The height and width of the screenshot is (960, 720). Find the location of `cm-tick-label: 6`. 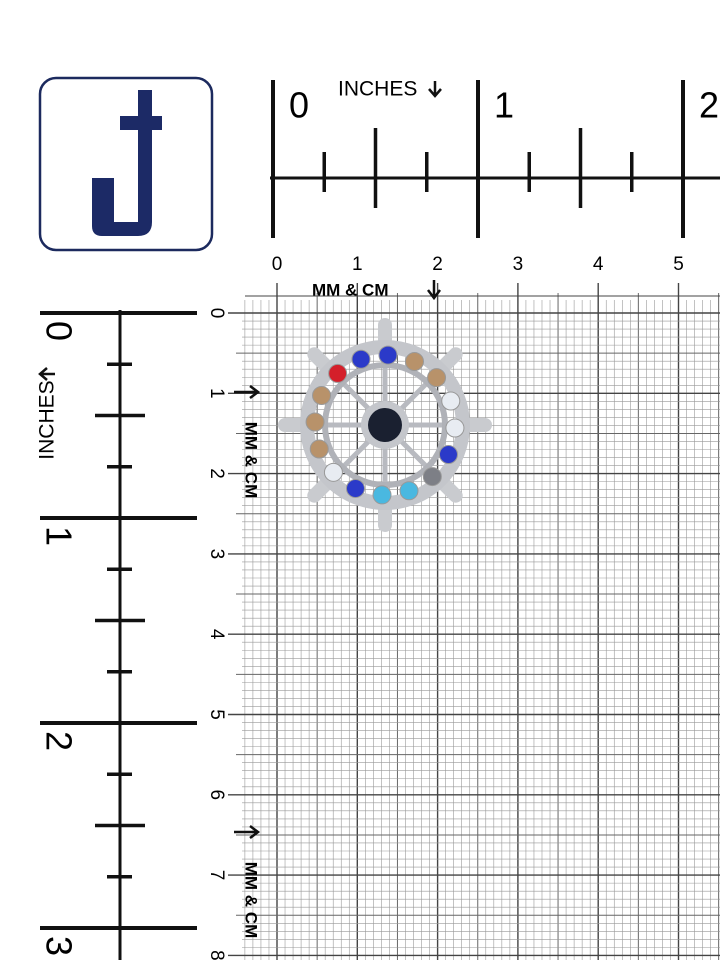

cm-tick-label: 6 is located at coordinates (216, 795).